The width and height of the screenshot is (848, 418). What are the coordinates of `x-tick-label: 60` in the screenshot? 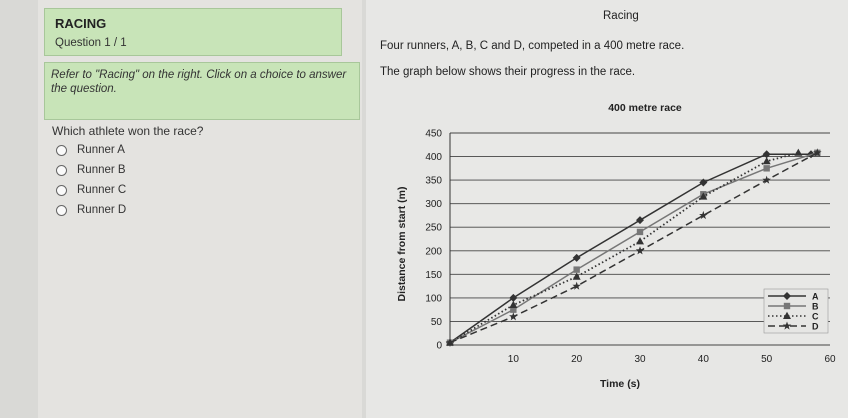 It's located at (830, 359).